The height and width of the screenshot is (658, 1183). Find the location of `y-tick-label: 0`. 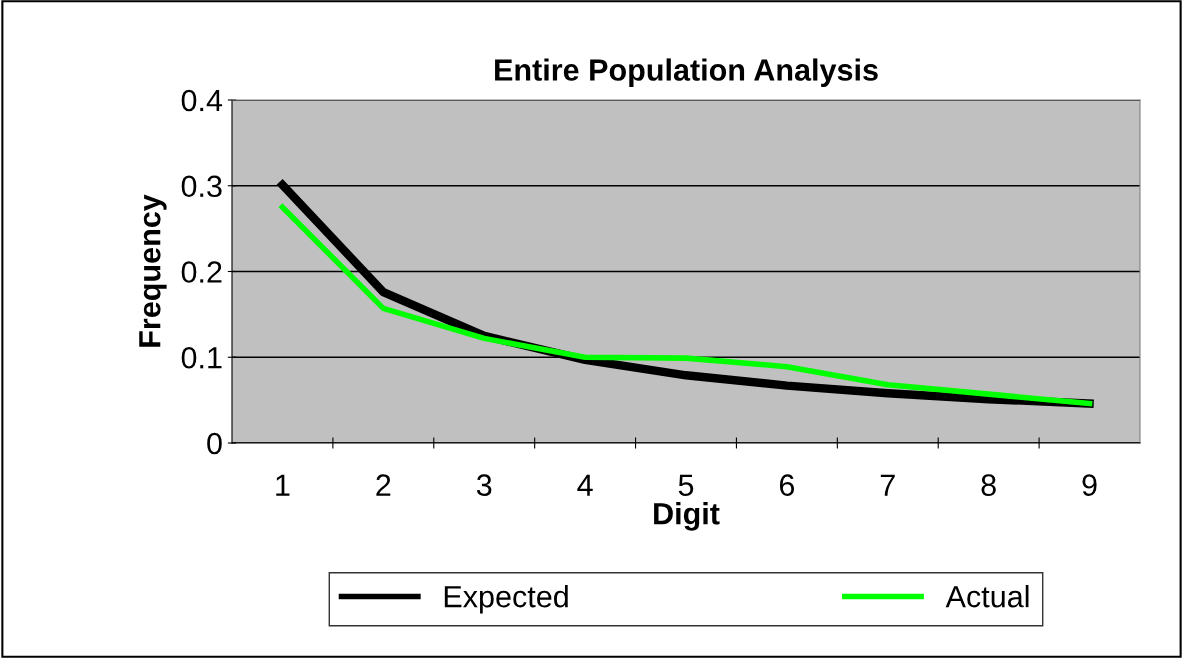

y-tick-label: 0 is located at coordinates (214, 443).